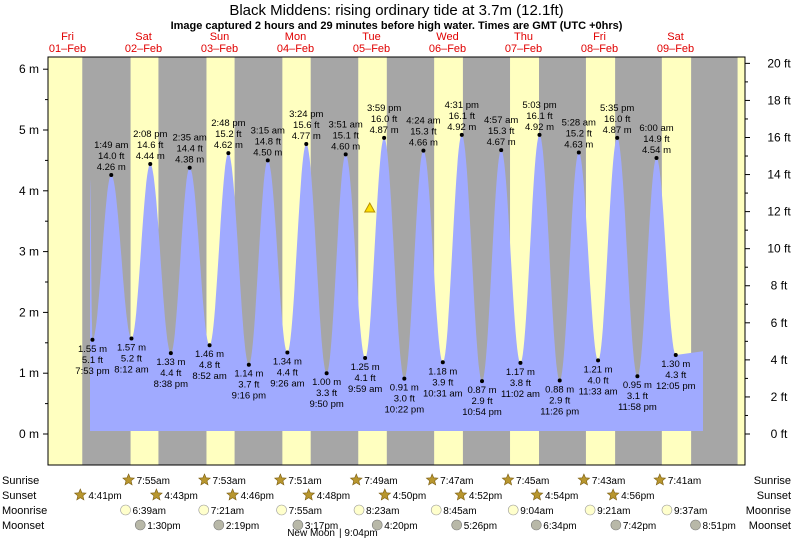  I want to click on low-tide-feet: 2.9 ft, so click(481, 401).